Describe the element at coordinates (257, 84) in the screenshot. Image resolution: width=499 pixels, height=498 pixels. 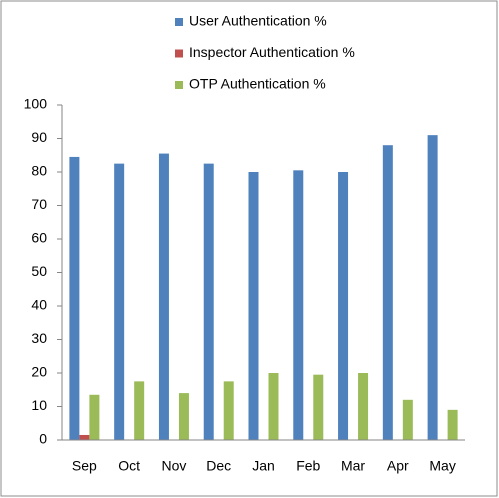
I see `legend-label: OTP Authentication %` at that location.